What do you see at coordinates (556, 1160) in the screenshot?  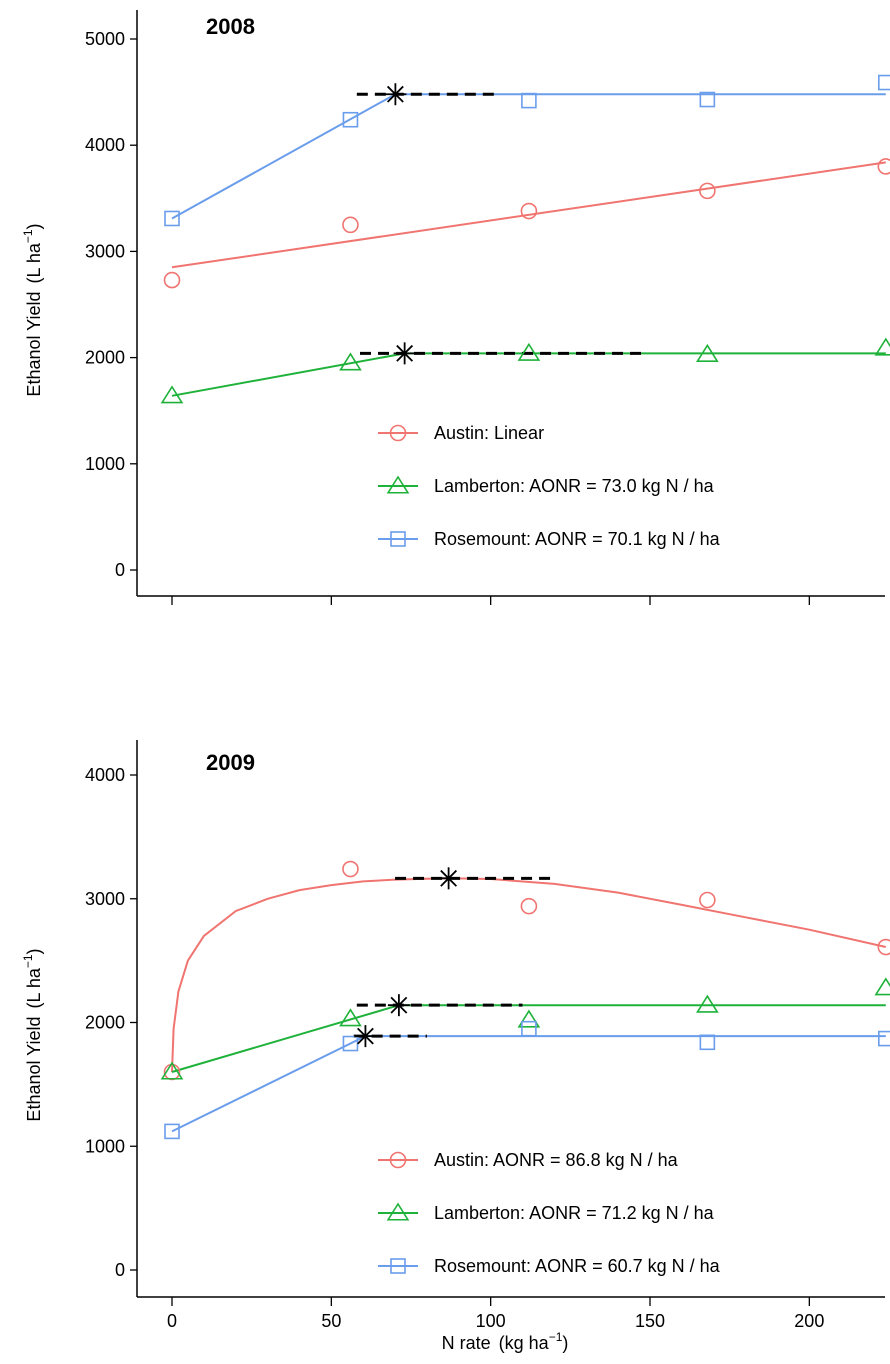 I see `legend-label: Austin: AONR = 86.8 kg N / ha` at bounding box center [556, 1160].